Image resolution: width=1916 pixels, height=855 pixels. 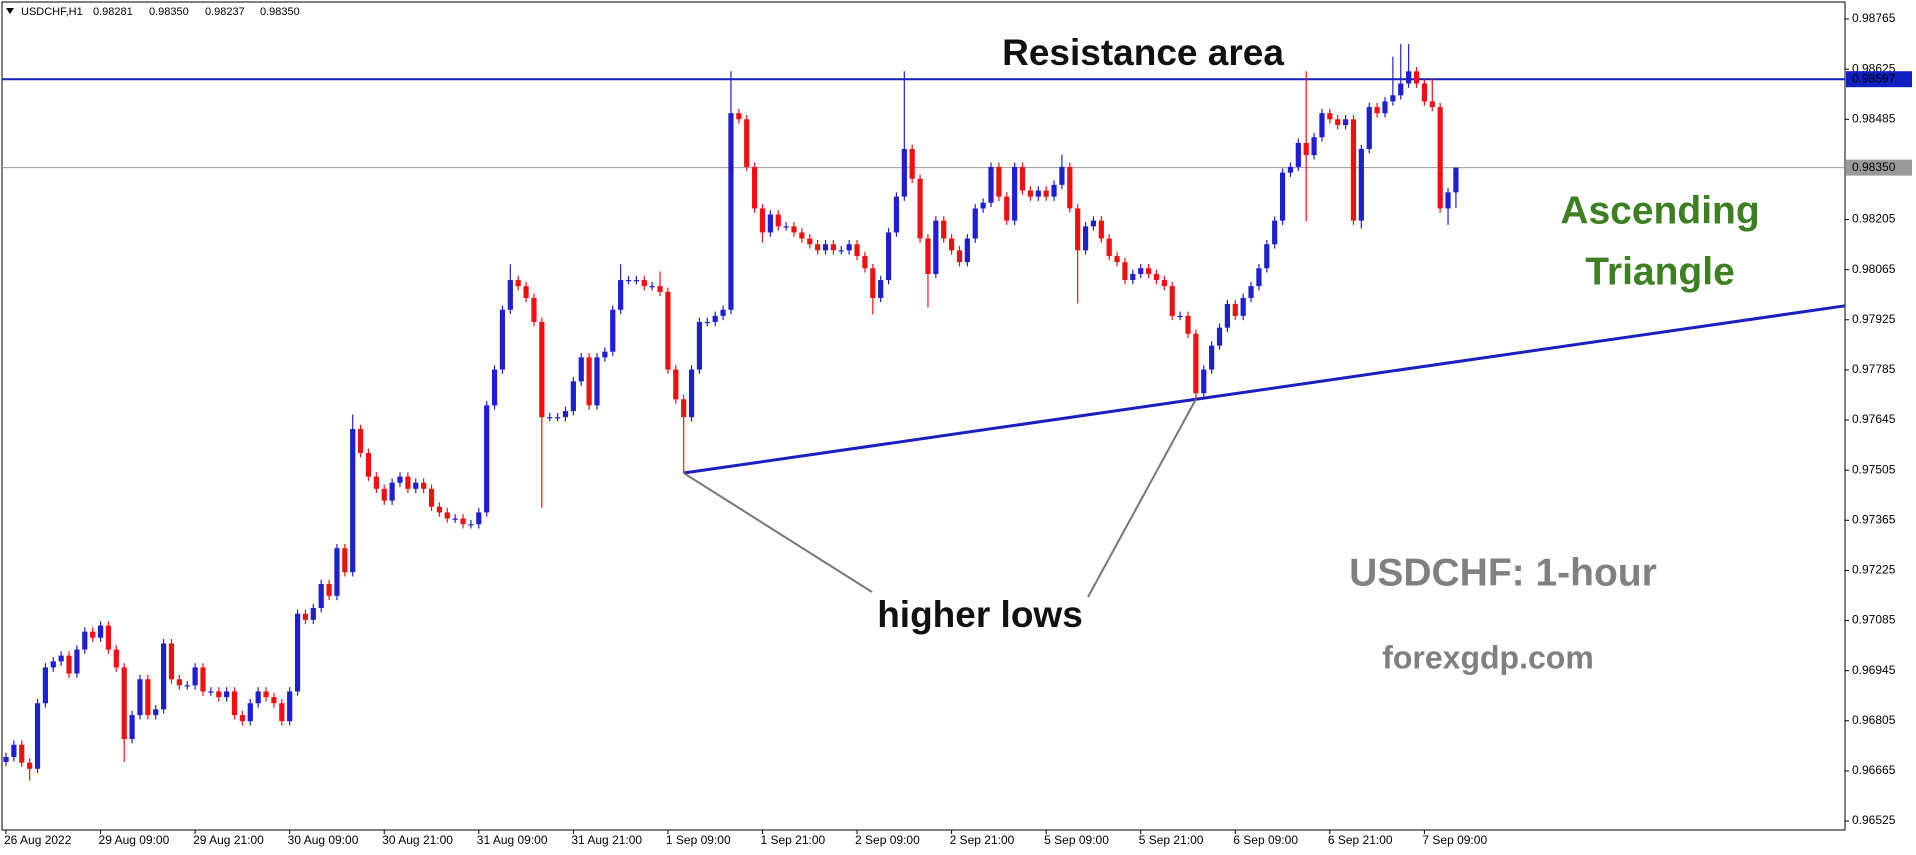 What do you see at coordinates (169, 12) in the screenshot?
I see `header-high: 0.98350` at bounding box center [169, 12].